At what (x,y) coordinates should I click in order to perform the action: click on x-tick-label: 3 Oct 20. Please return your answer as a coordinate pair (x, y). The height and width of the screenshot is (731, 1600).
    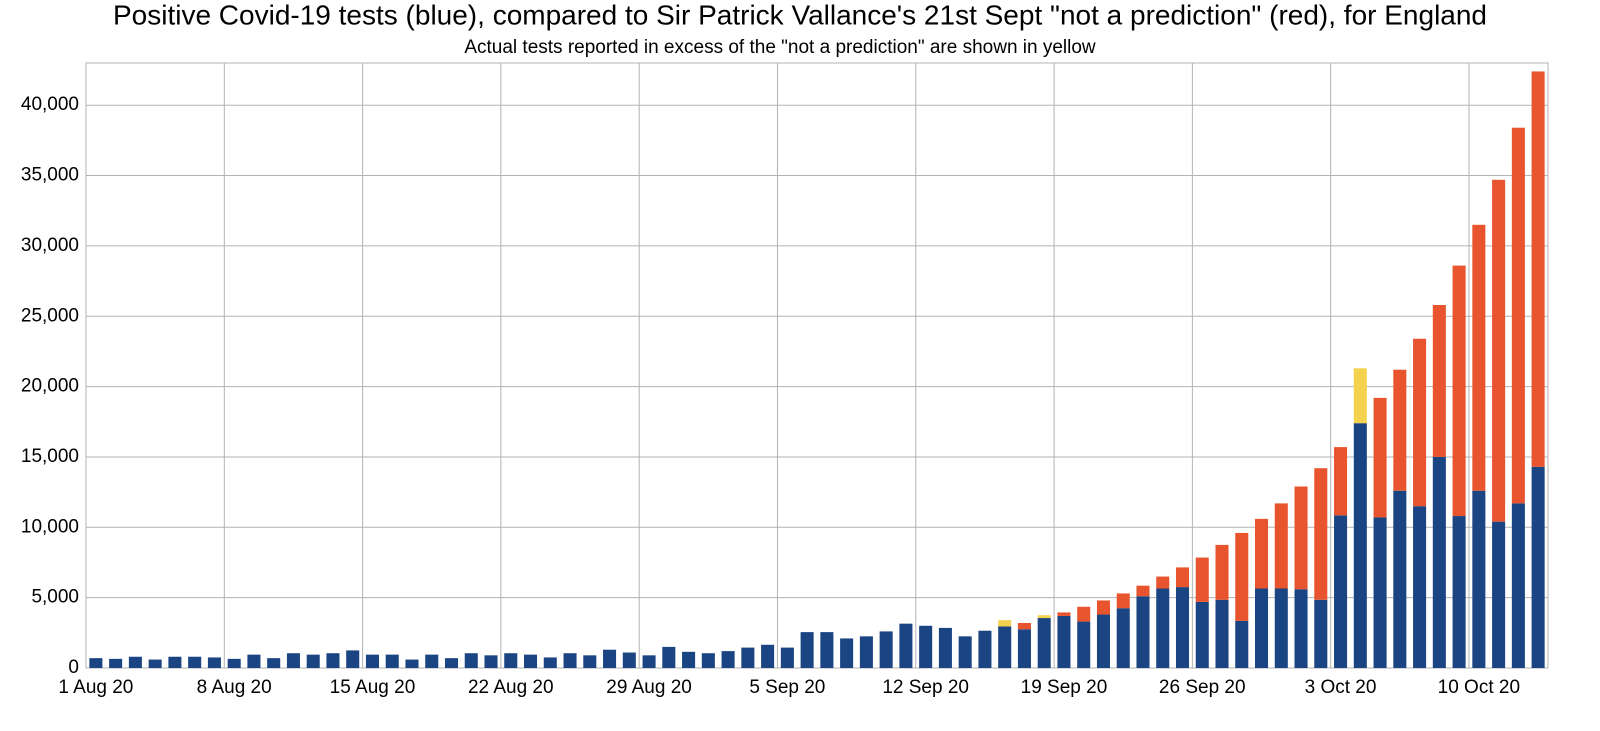
    Looking at the image, I should click on (1341, 687).